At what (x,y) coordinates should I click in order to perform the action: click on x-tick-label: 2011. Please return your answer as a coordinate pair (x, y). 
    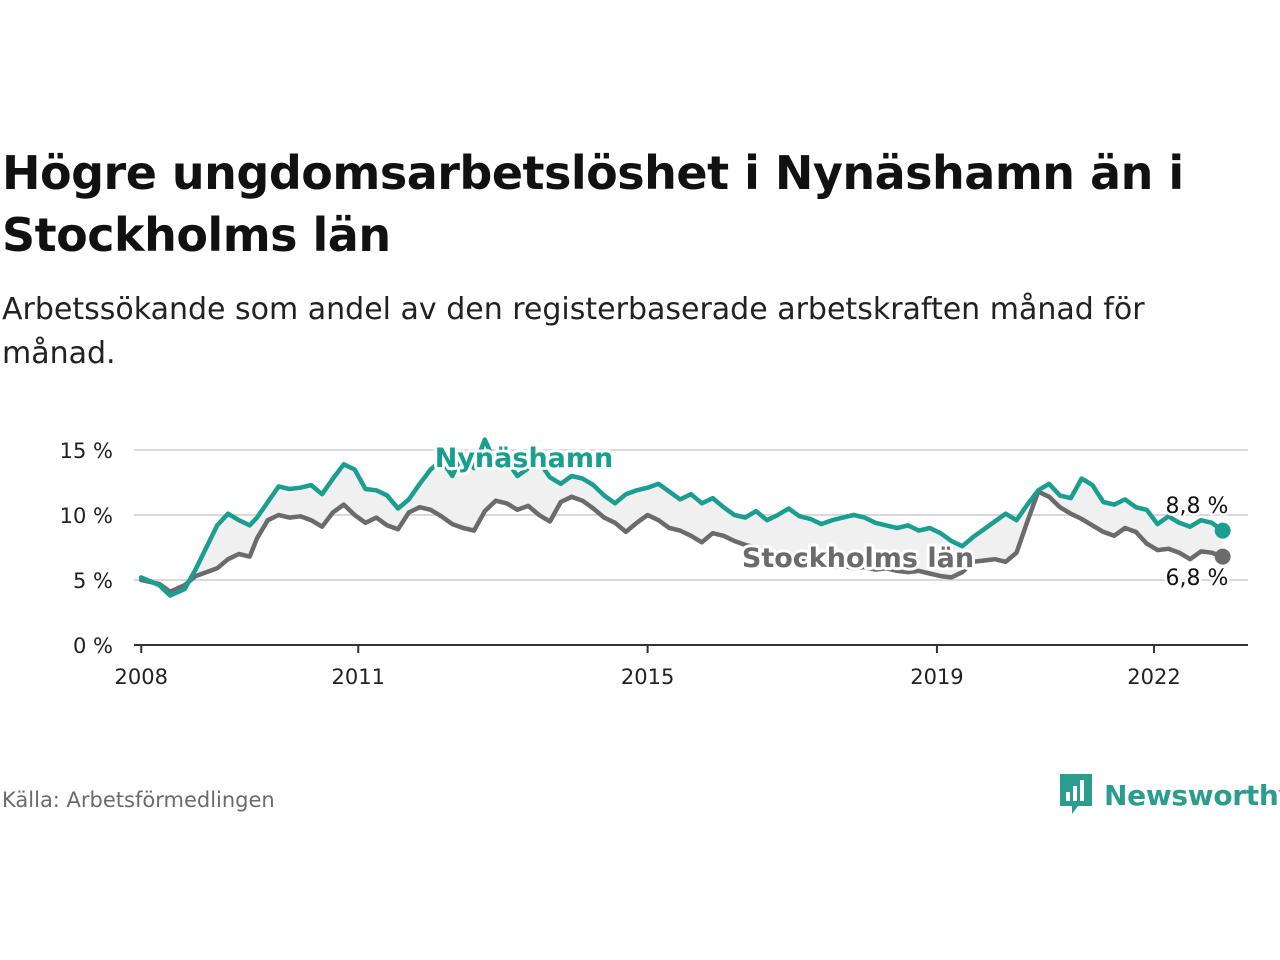
    Looking at the image, I should click on (358, 677).